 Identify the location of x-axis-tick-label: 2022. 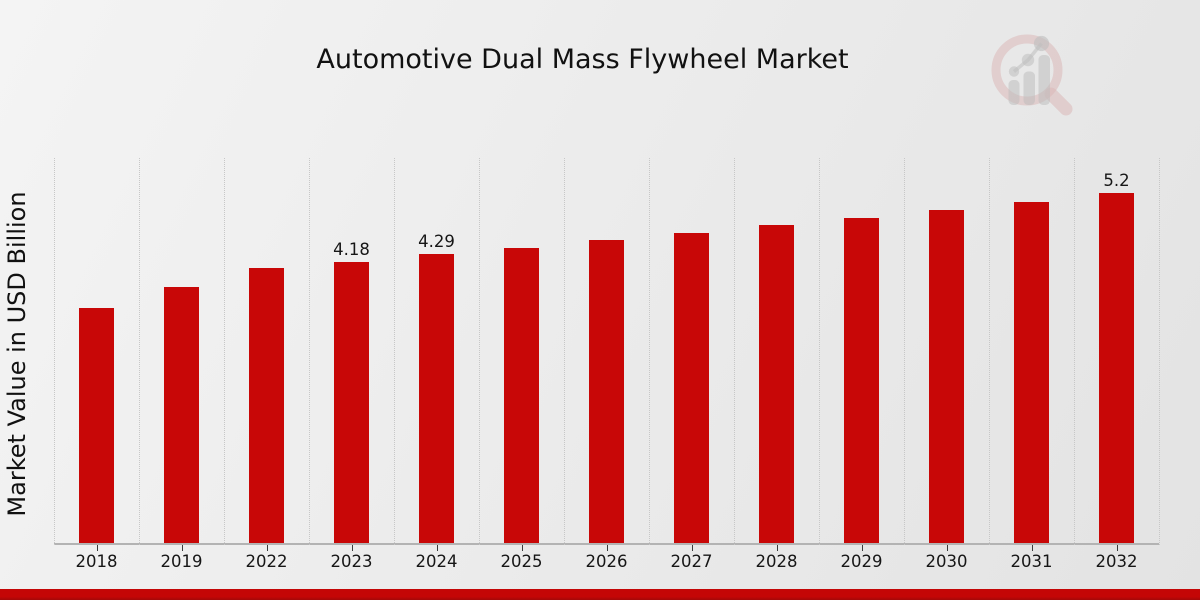
(266, 561).